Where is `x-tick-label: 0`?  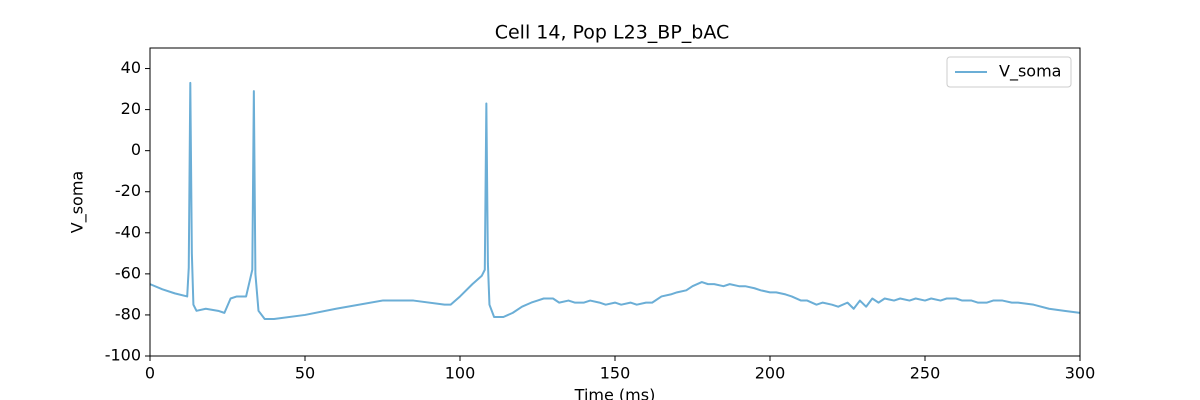 x-tick-label: 0 is located at coordinates (150, 373).